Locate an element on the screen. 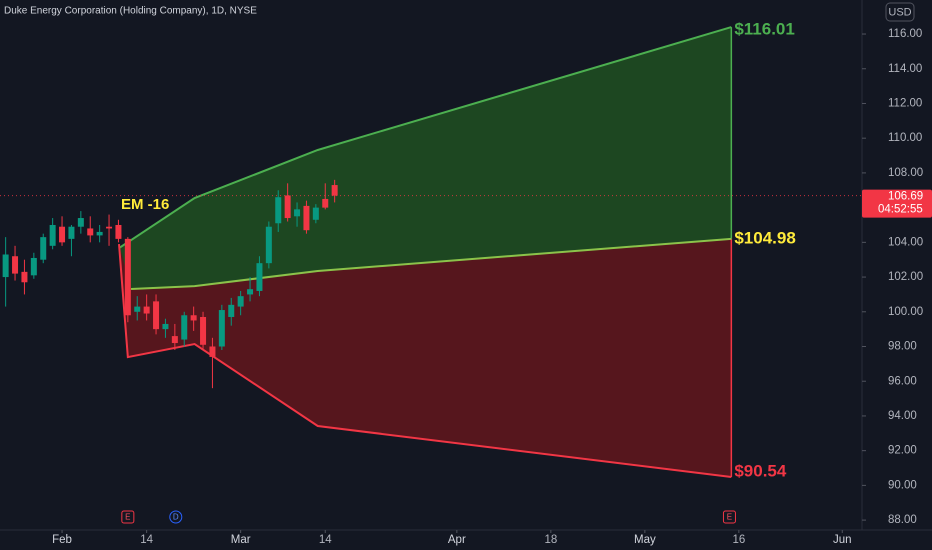  y-tick-label: 108.00 is located at coordinates (905, 173).